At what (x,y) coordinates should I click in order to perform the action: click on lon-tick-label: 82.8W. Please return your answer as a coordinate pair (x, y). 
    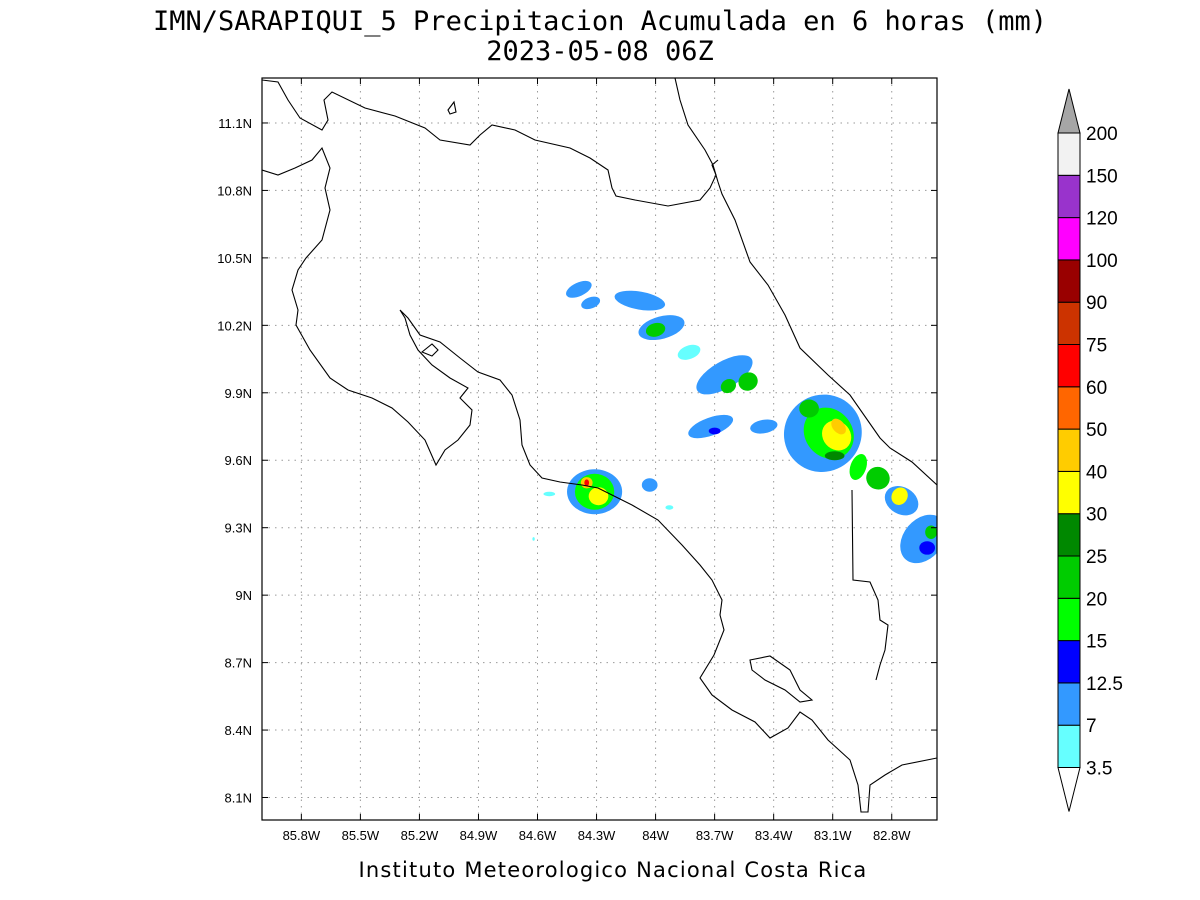
    Looking at the image, I should click on (892, 835).